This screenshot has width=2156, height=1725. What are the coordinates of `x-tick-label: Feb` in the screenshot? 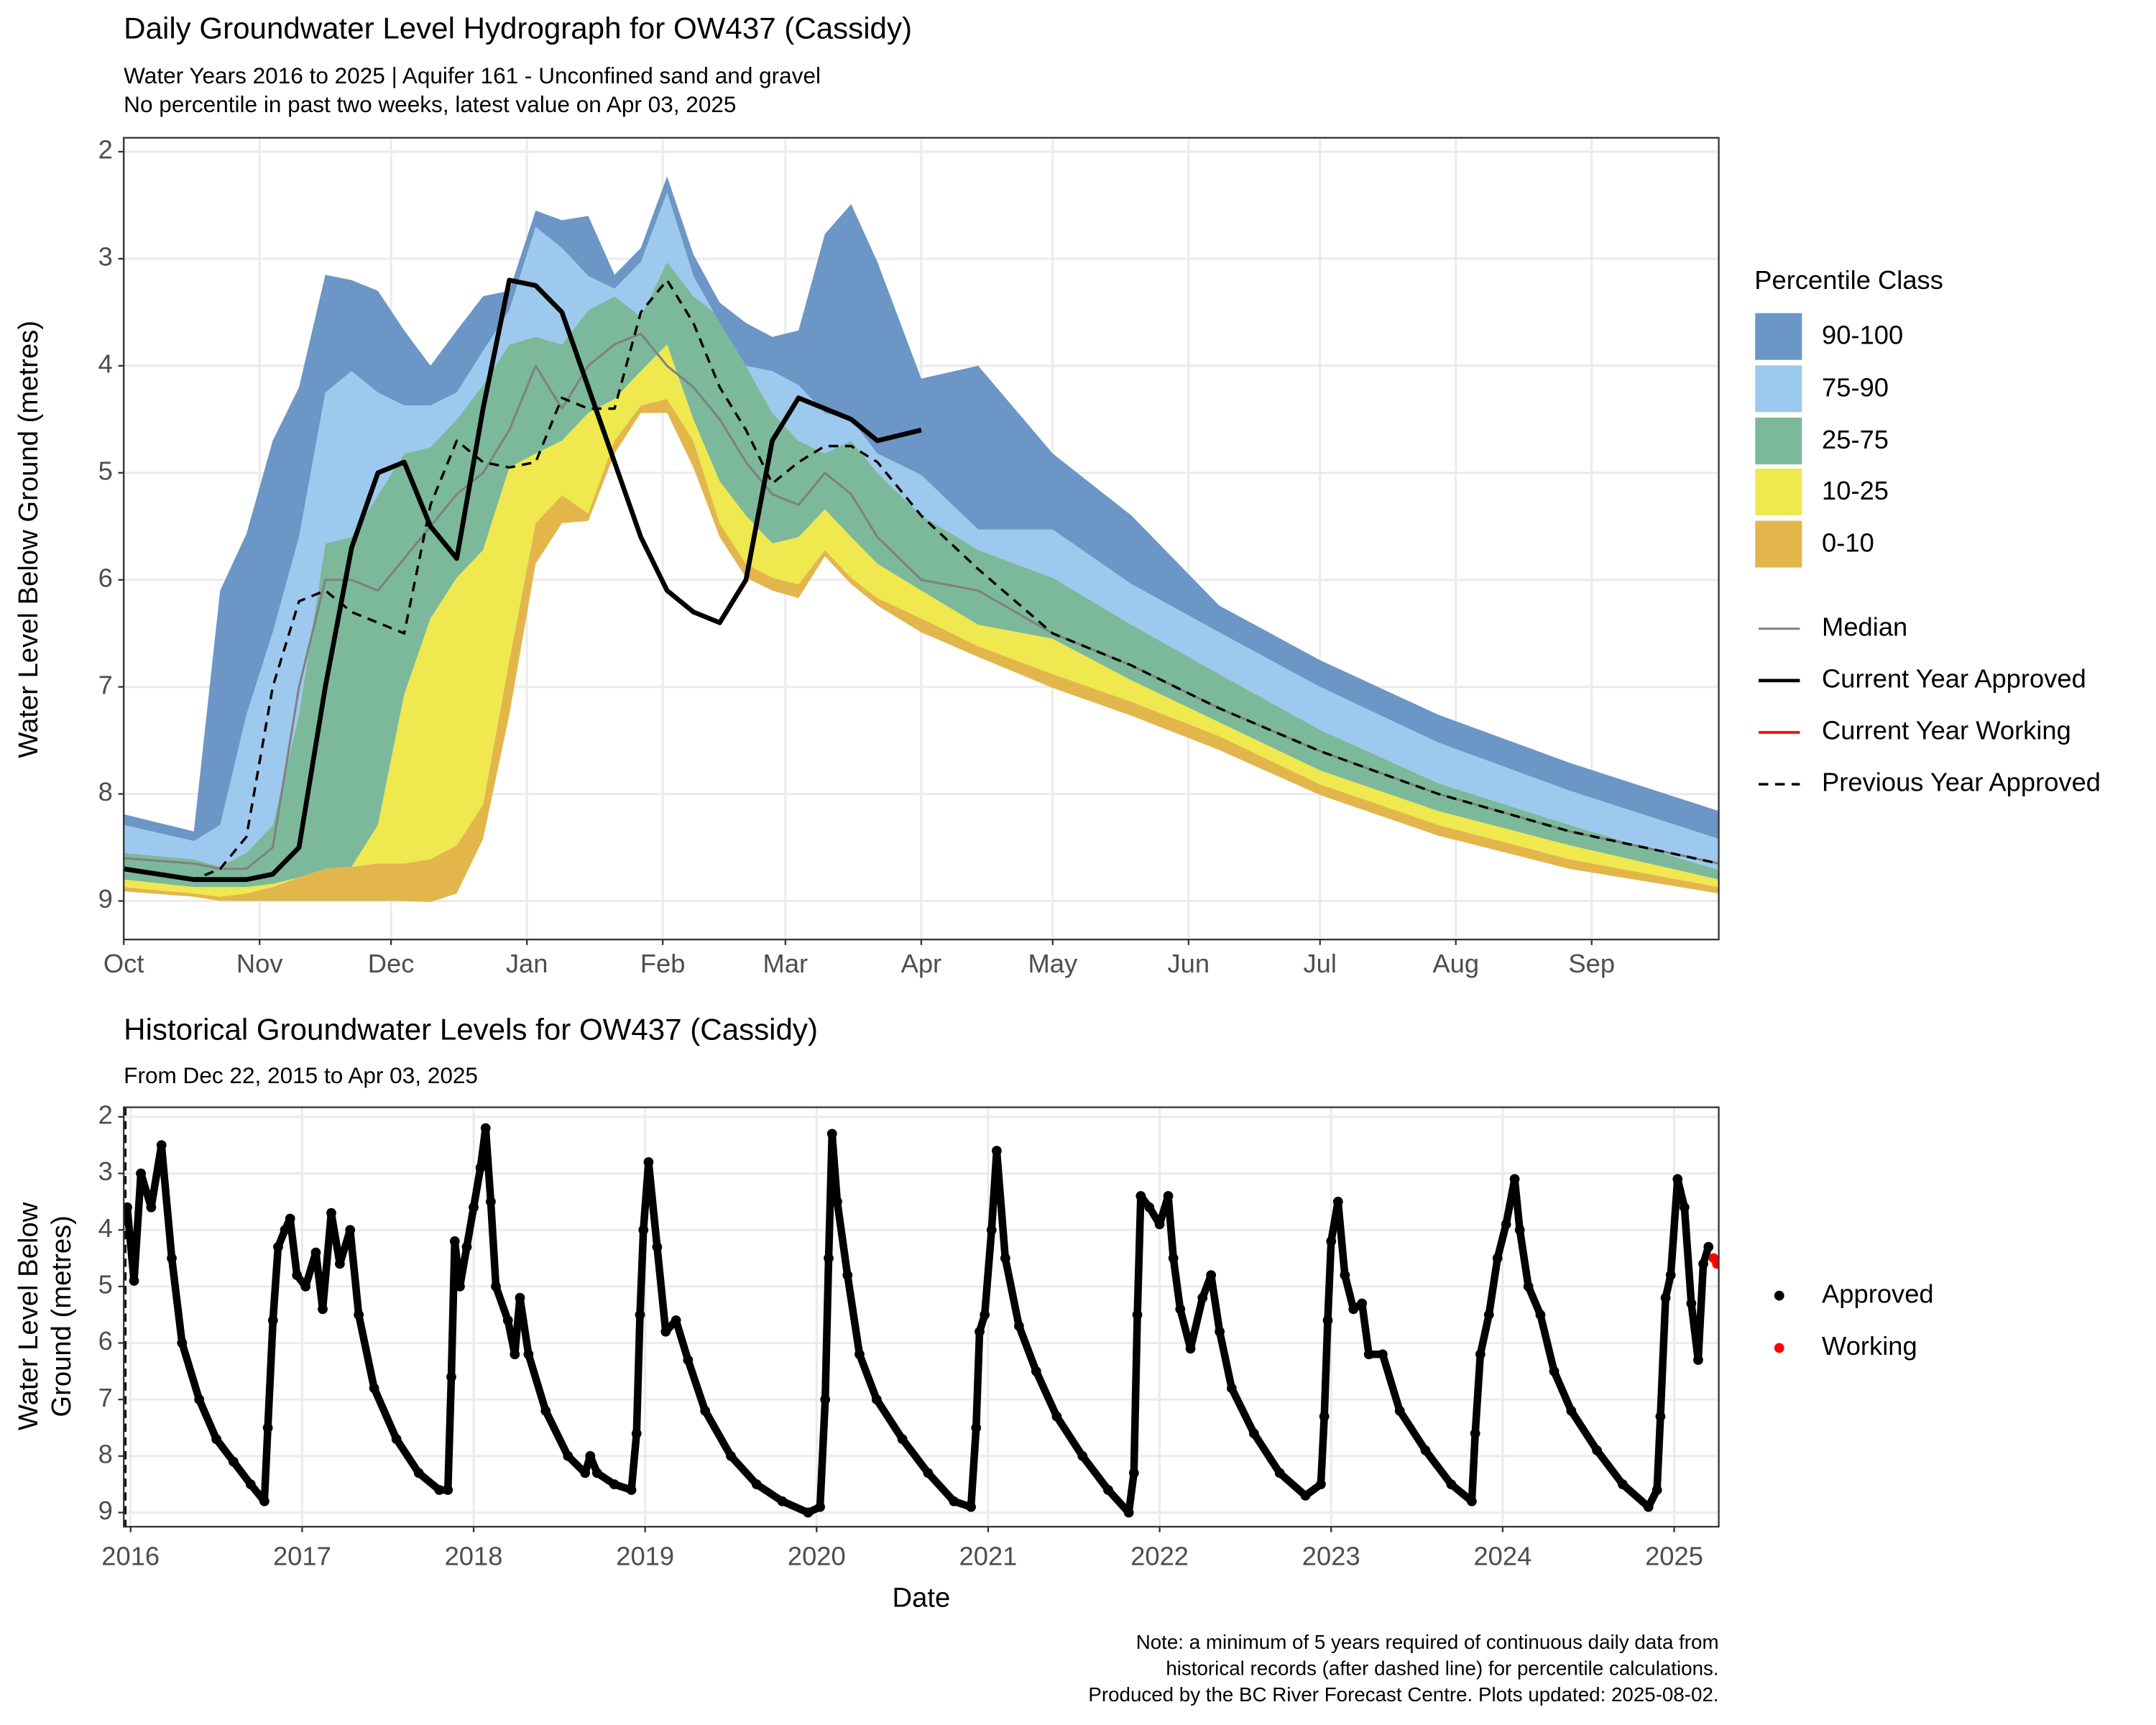 It's located at (663, 963).